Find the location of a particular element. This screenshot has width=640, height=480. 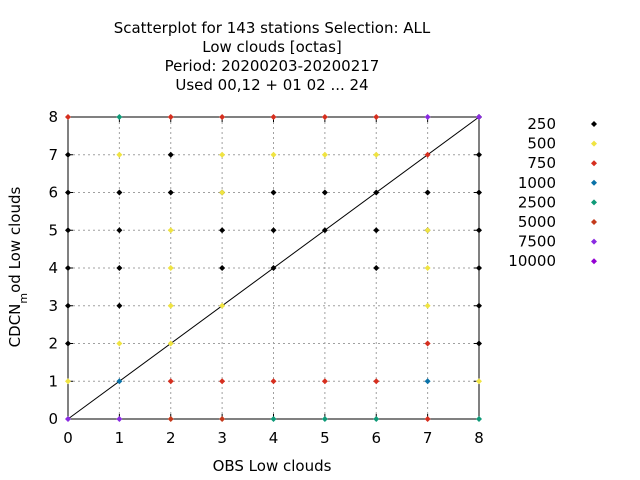

x-tick-label: 4 is located at coordinates (274, 438).